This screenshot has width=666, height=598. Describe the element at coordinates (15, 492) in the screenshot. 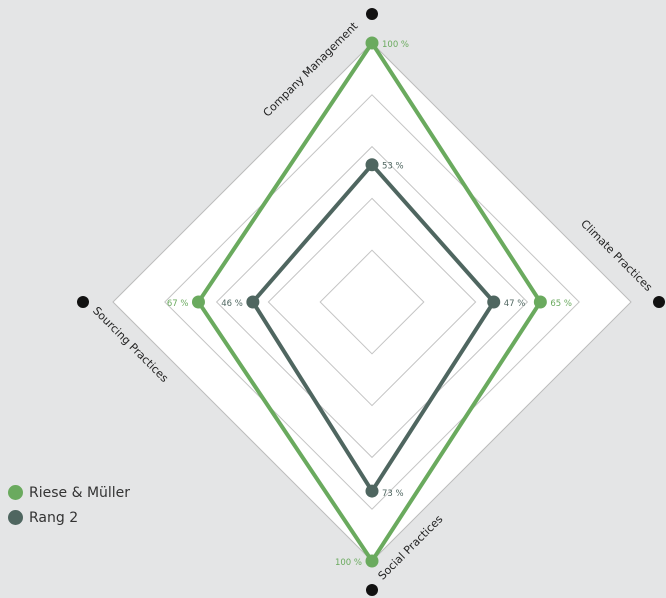

I see `legend-marker-riese-mueller` at that location.